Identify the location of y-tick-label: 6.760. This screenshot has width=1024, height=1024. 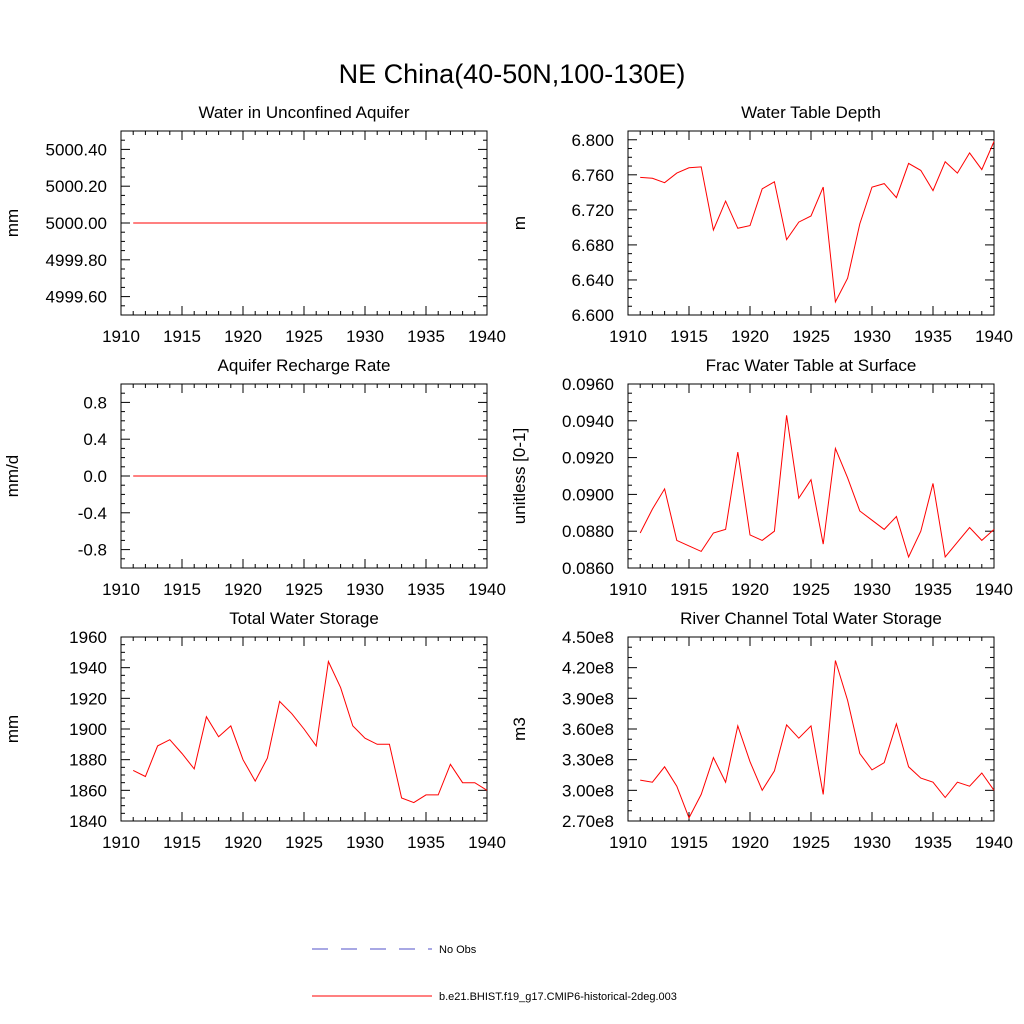
(592, 175).